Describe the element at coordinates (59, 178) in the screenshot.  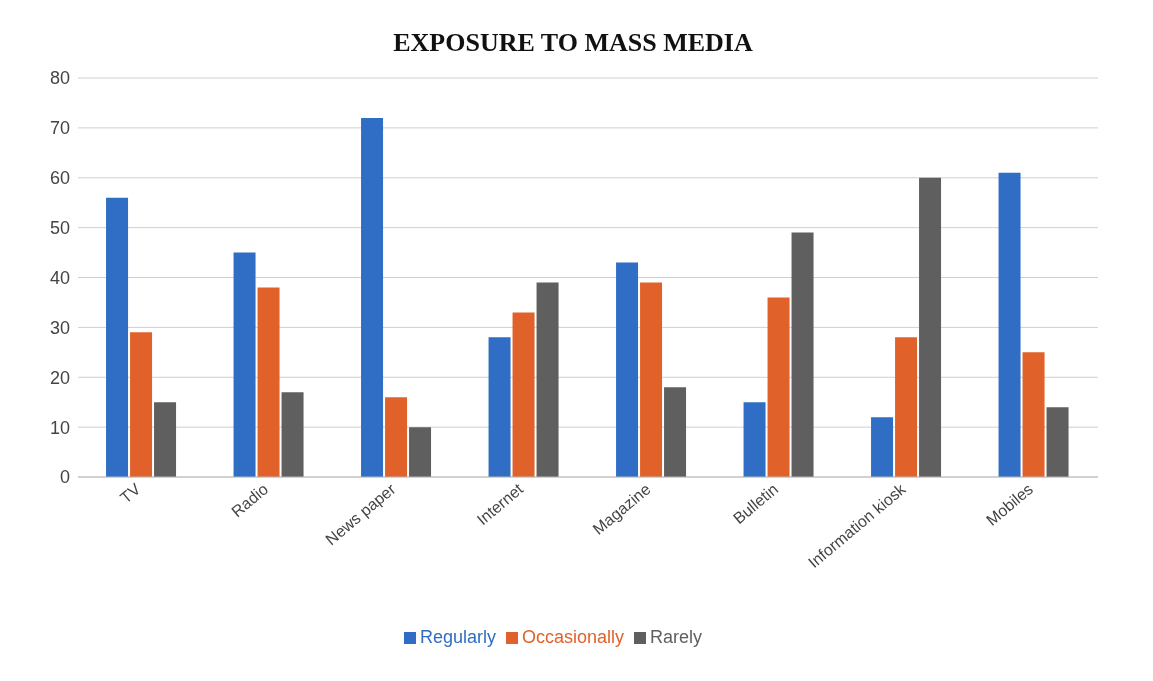
I see `y-tick-label: 60` at that location.